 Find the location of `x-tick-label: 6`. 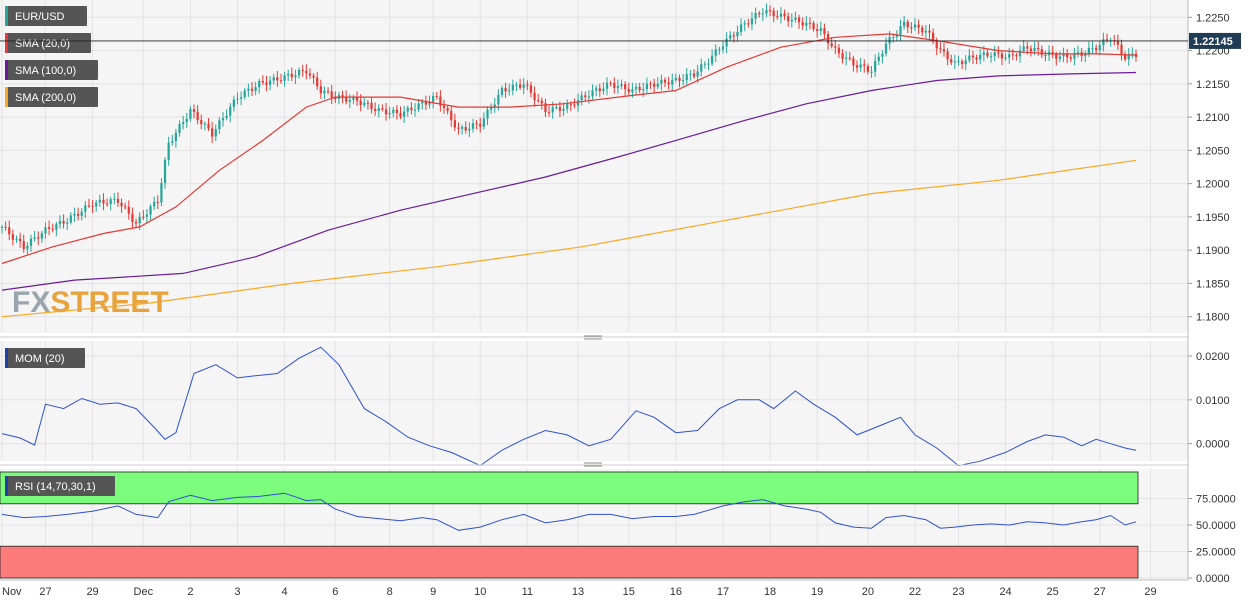

x-tick-label: 6 is located at coordinates (335, 592).